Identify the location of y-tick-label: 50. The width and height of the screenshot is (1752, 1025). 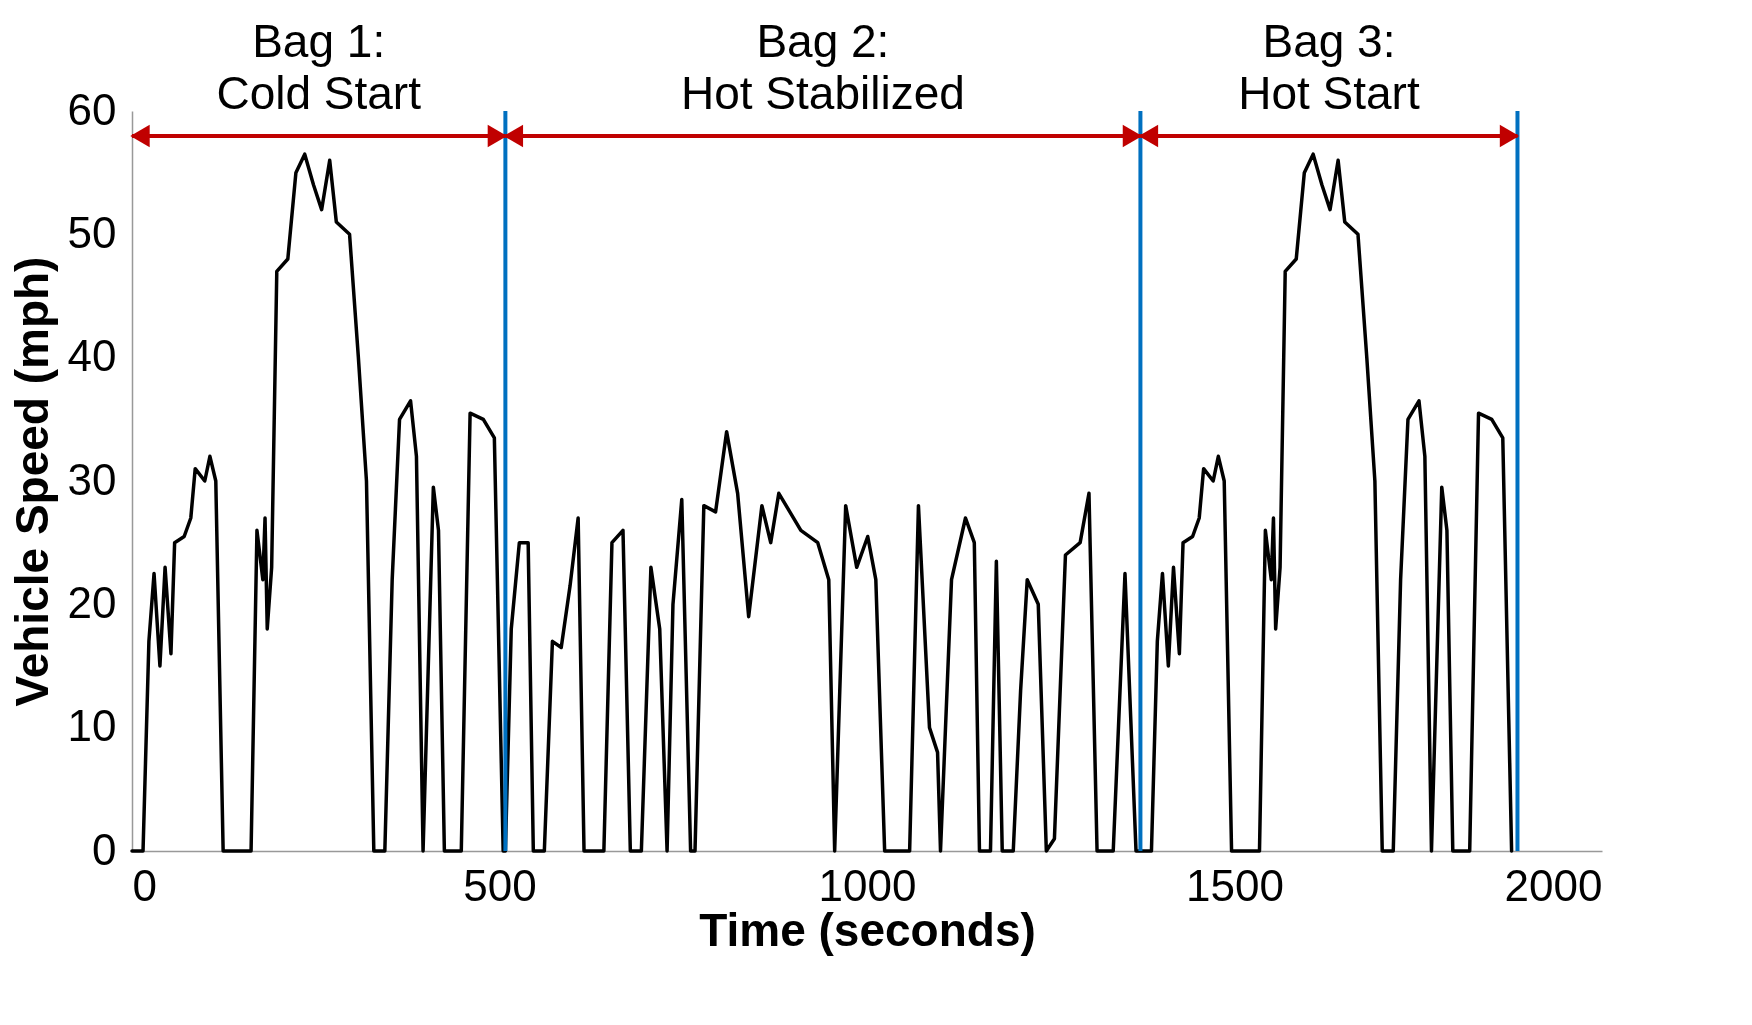
(92, 232).